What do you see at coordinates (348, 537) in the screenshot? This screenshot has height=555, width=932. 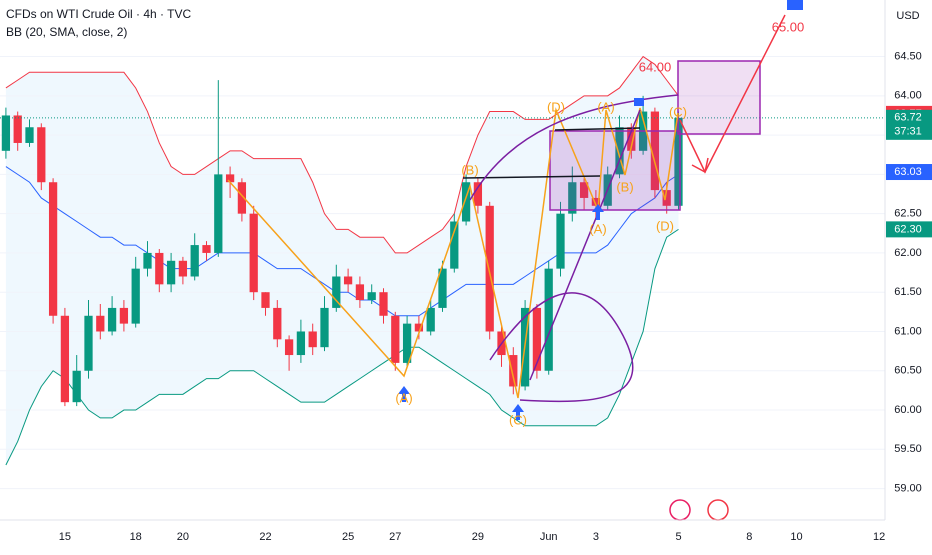 I see `x-tick-label: 25` at bounding box center [348, 537].